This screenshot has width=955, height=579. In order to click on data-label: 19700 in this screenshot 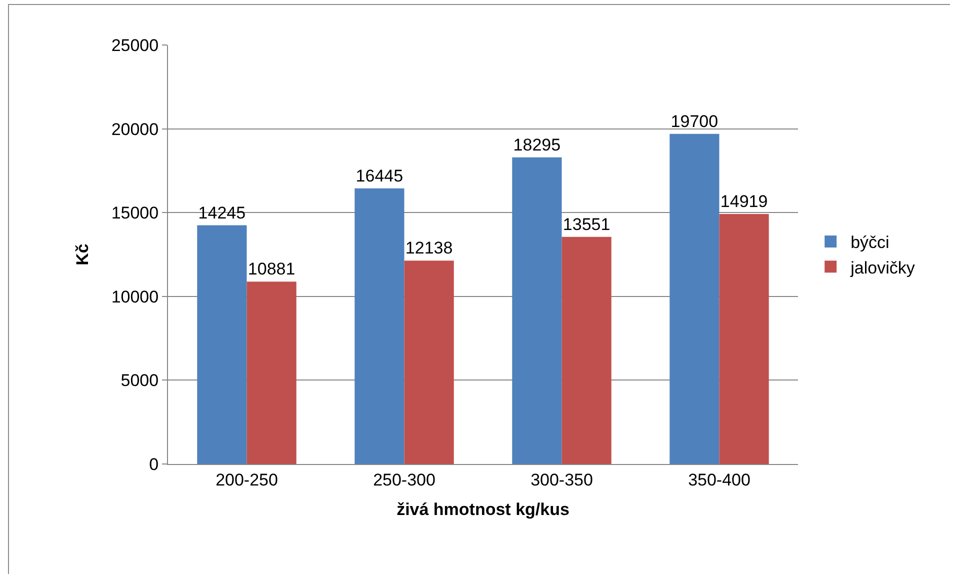, I will do `click(694, 121)`.